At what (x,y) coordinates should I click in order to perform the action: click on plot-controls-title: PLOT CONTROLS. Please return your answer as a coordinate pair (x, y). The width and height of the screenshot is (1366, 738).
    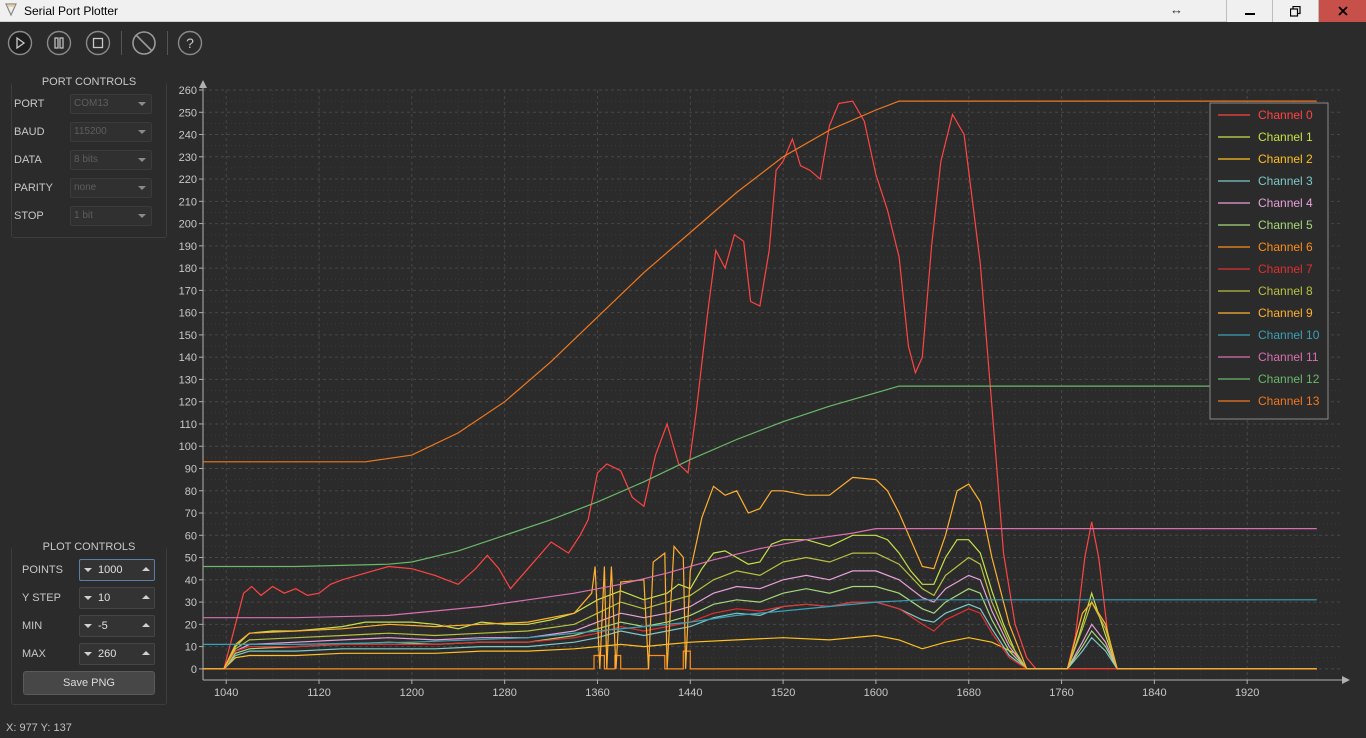
    Looking at the image, I should click on (89, 547).